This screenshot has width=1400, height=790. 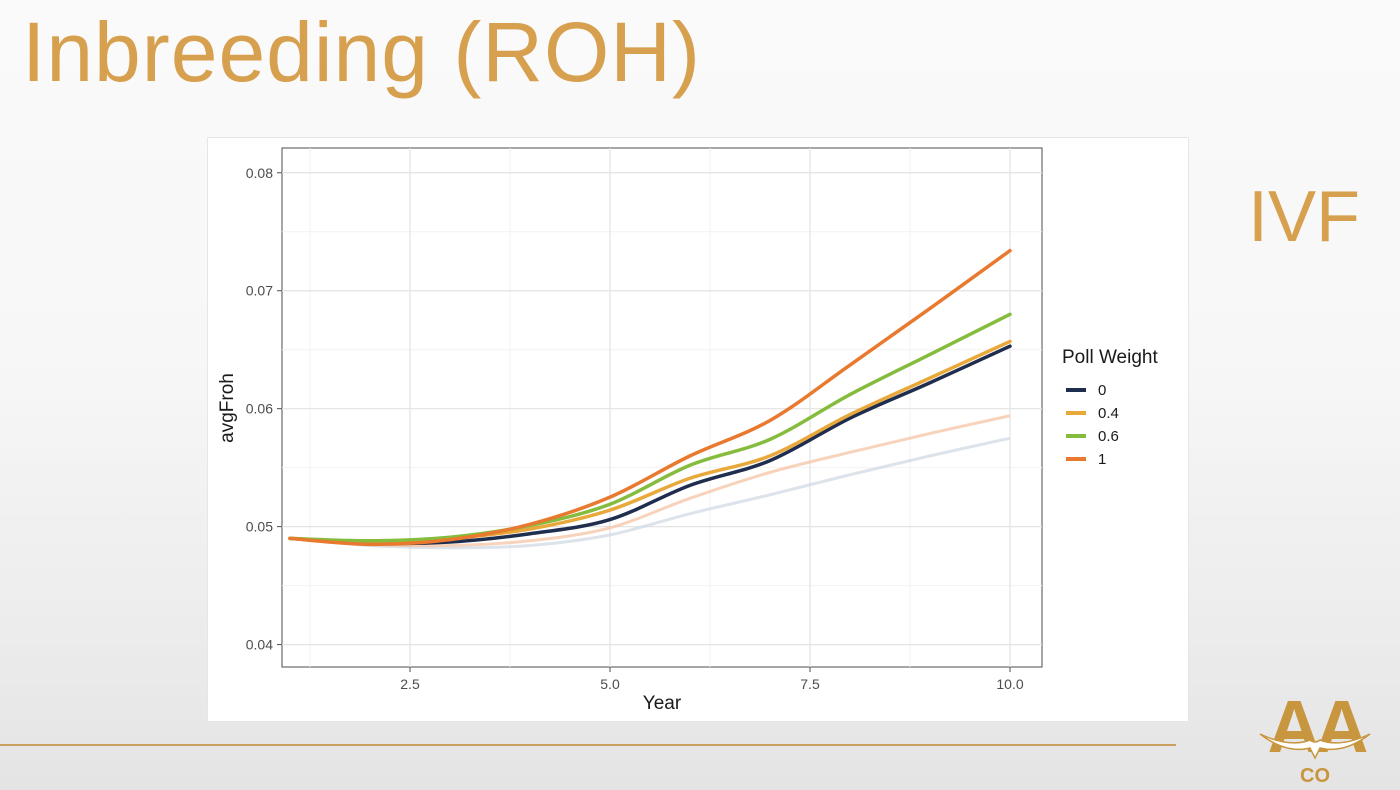 What do you see at coordinates (259, 173) in the screenshot?
I see `y-tick-label: 0.08` at bounding box center [259, 173].